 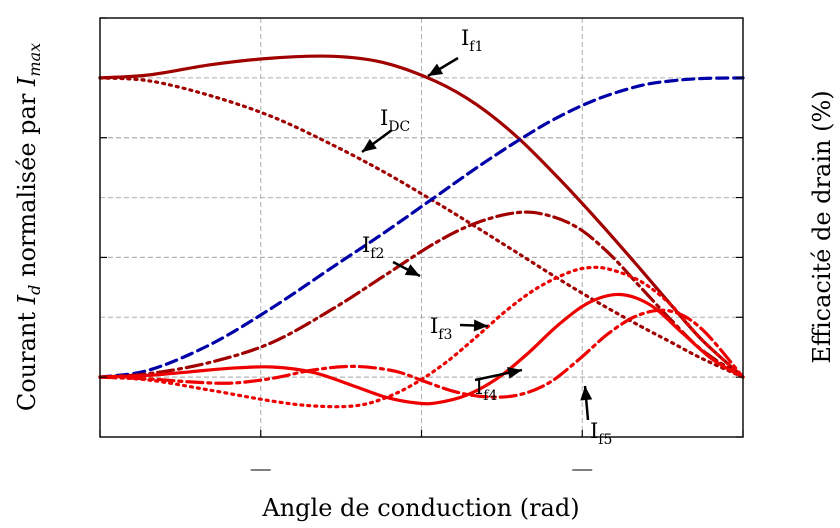 I want to click on annotation-f3: If3, so click(x=441, y=328).